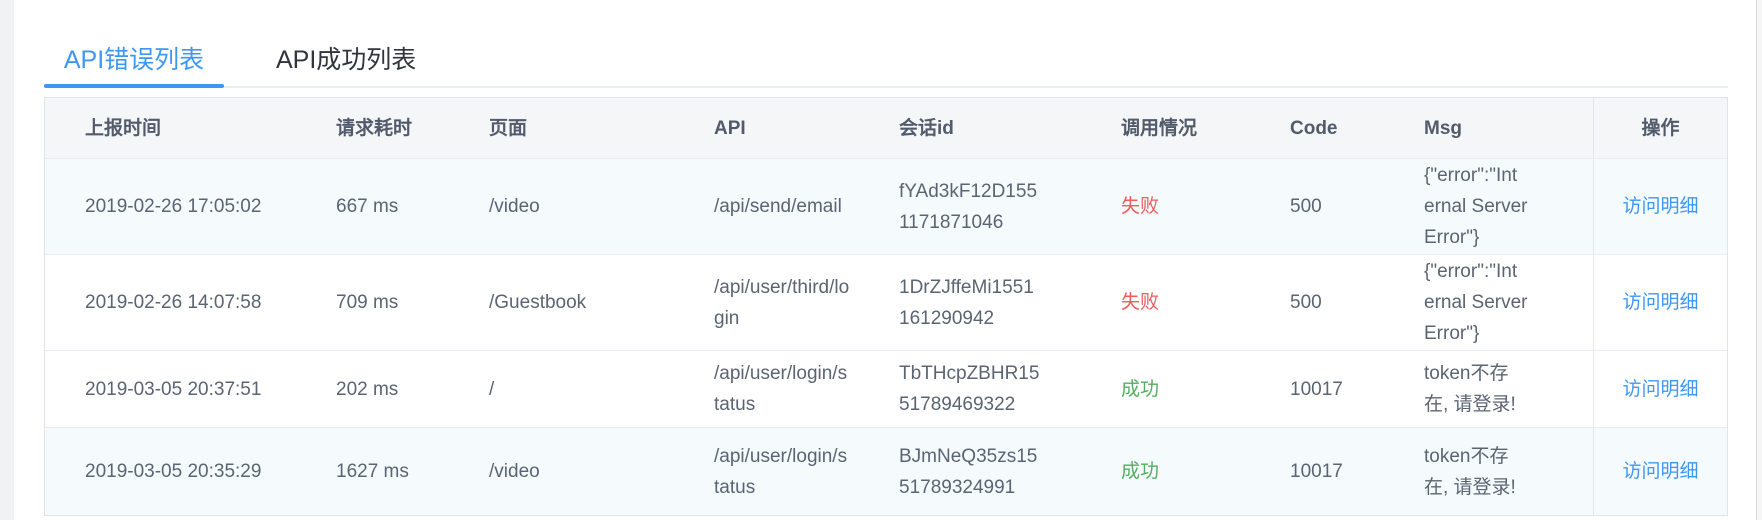 The width and height of the screenshot is (1762, 520). I want to click on cell-duration: 202 ms, so click(367, 389).